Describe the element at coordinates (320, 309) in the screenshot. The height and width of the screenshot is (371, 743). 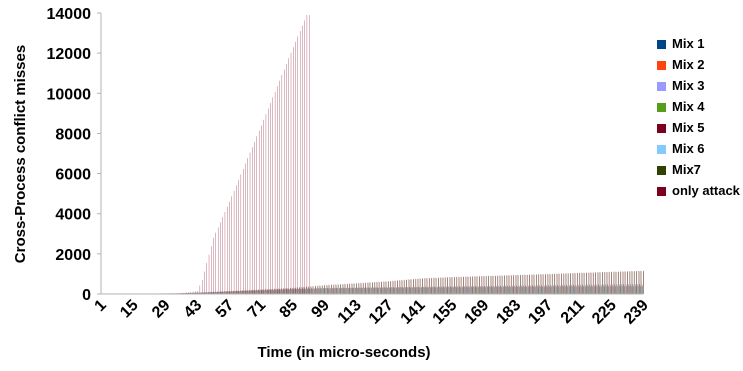
I see `x-tick-label: 99` at that location.